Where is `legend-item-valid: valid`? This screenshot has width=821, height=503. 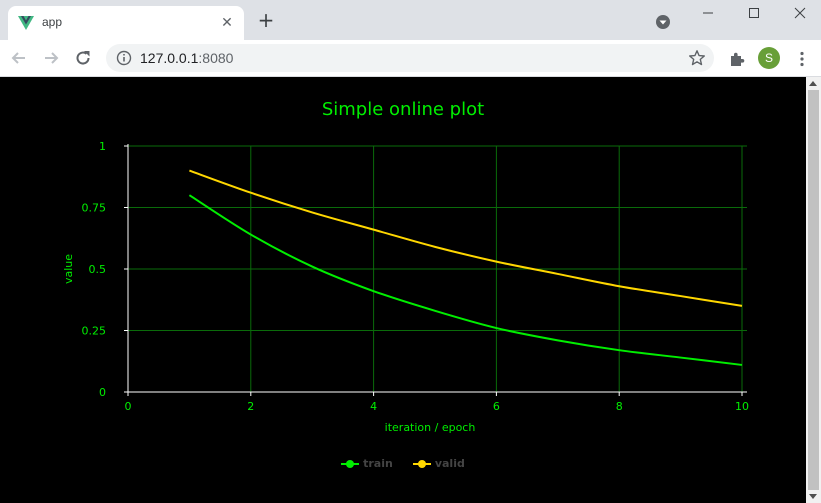
legend-item-valid: valid is located at coordinates (438, 463).